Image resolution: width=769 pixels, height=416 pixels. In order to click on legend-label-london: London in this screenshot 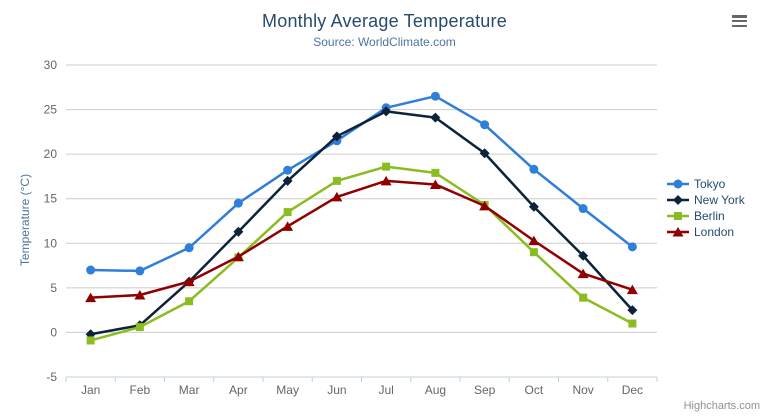, I will do `click(714, 232)`.